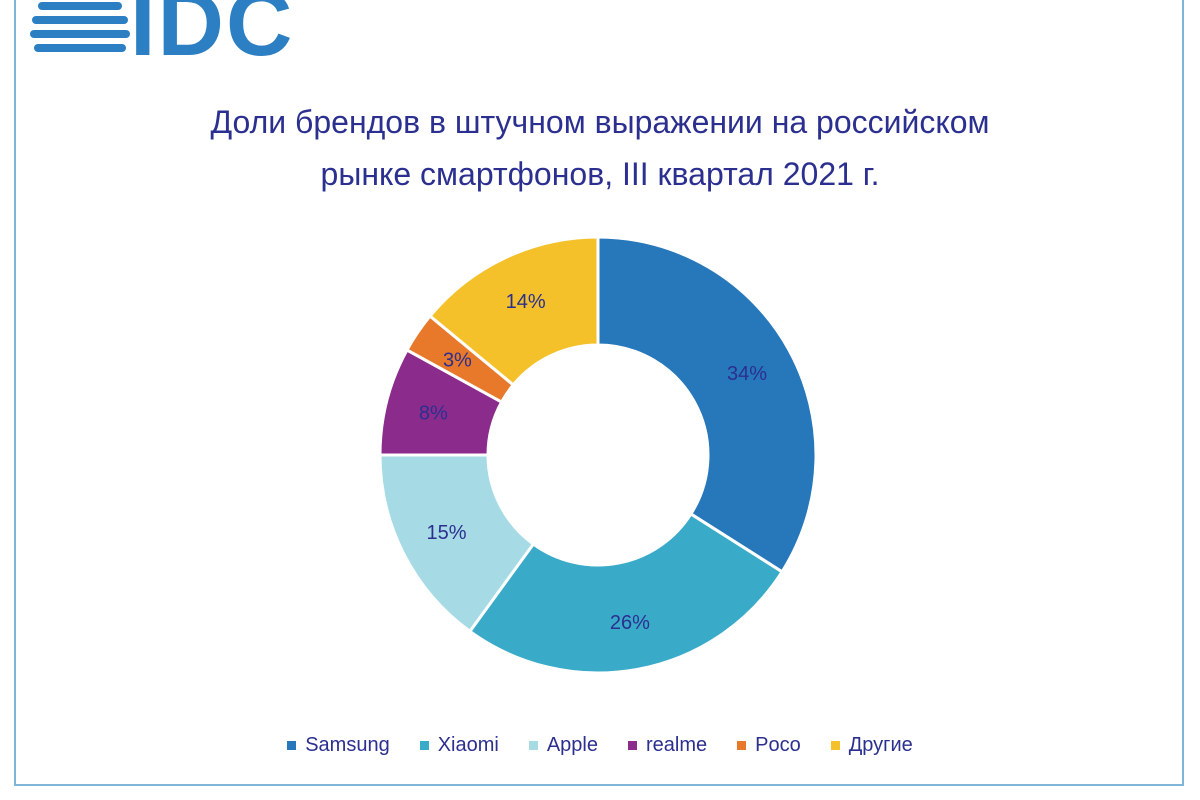 The width and height of the screenshot is (1200, 800). I want to click on slice-samsung, so click(707, 404).